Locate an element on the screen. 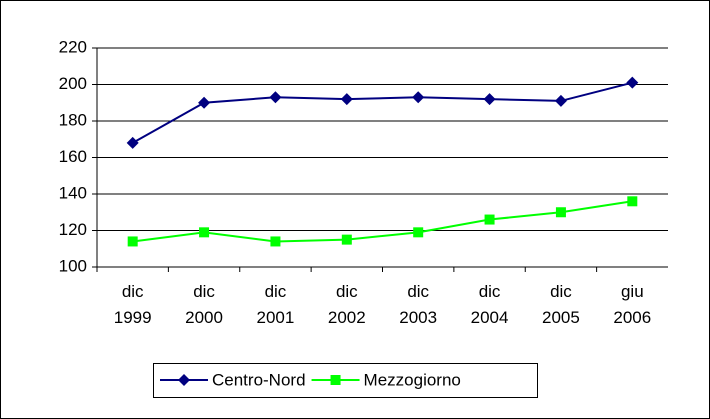  x-tick-label: dic 2000 is located at coordinates (204, 304).